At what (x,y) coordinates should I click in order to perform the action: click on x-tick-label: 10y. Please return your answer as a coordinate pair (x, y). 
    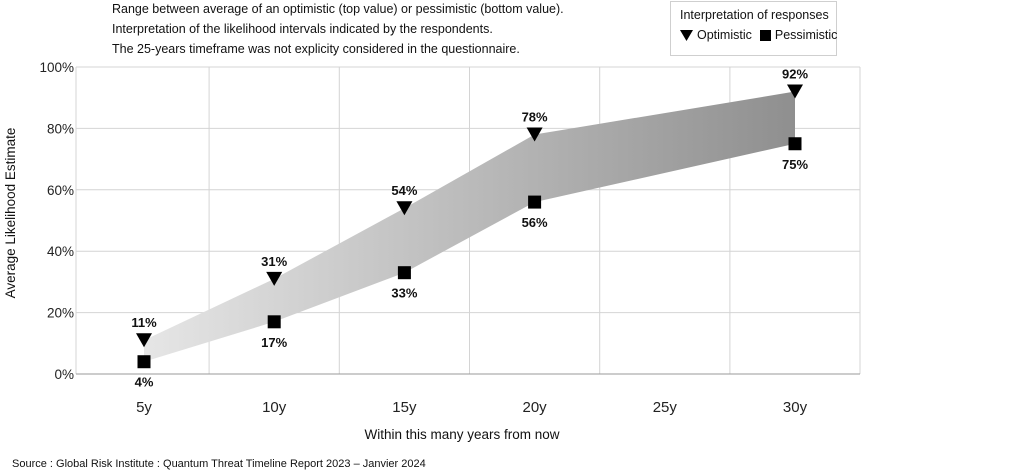
    Looking at the image, I should click on (274, 407).